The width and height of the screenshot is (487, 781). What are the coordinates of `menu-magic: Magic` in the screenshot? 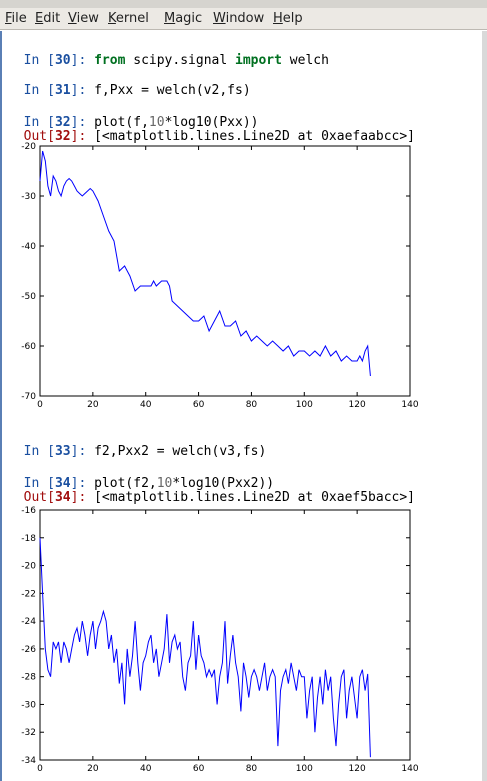 It's located at (183, 18).